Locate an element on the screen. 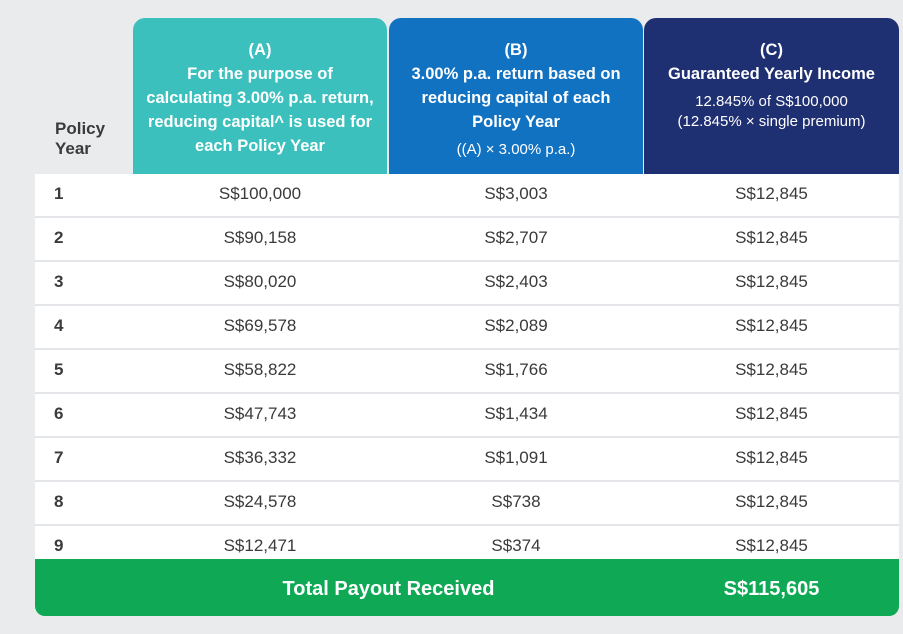  policy-year-cell: 7 is located at coordinates (59, 457).